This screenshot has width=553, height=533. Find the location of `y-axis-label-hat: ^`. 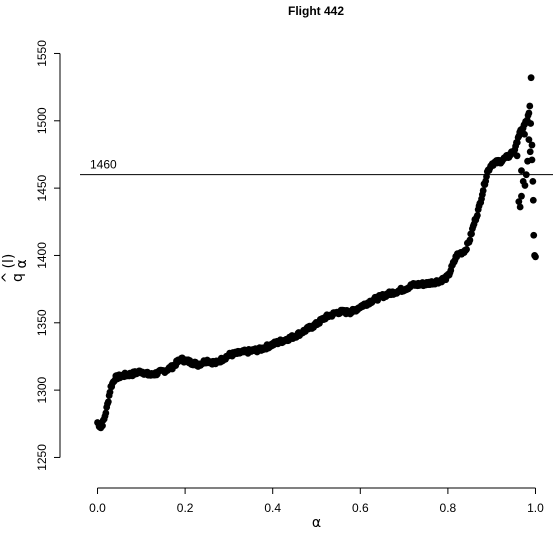

y-axis-label-hat: ^ is located at coordinates (8, 278).